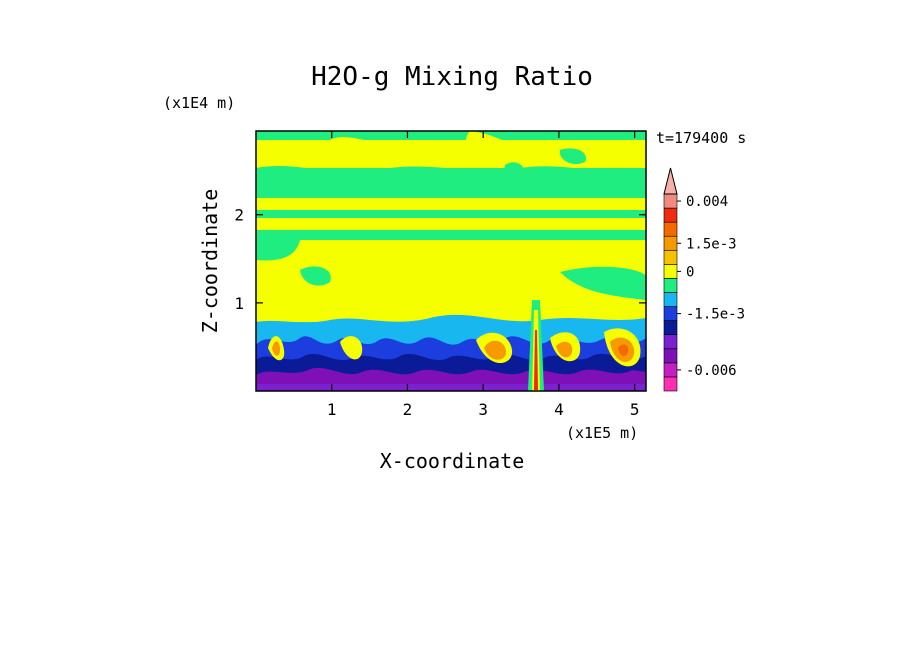 The width and height of the screenshot is (904, 654). I want to click on plume-3-core, so click(495, 350).